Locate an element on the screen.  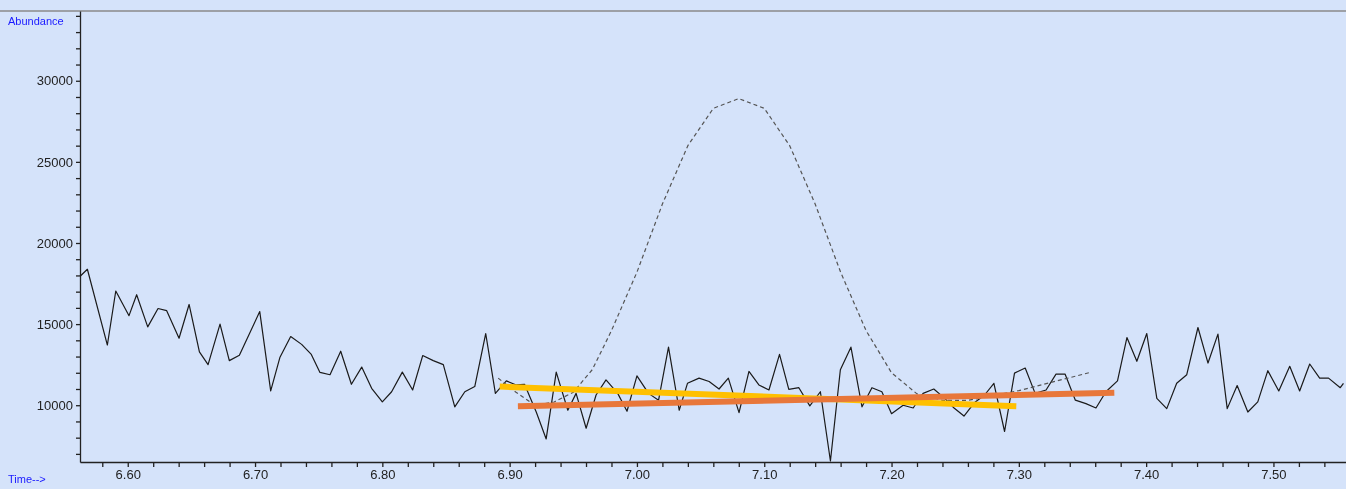
x-tick-label: 6.60 is located at coordinates (128, 475).